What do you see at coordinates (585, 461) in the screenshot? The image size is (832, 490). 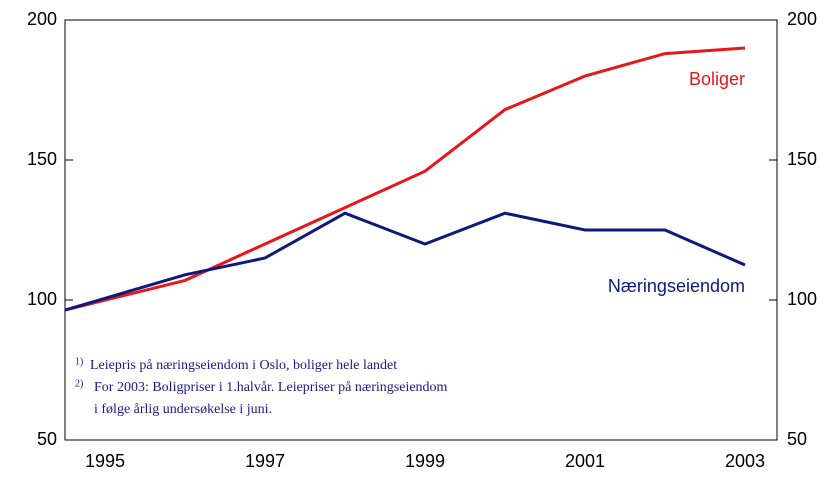 I see `x-tick-label: 2001` at bounding box center [585, 461].